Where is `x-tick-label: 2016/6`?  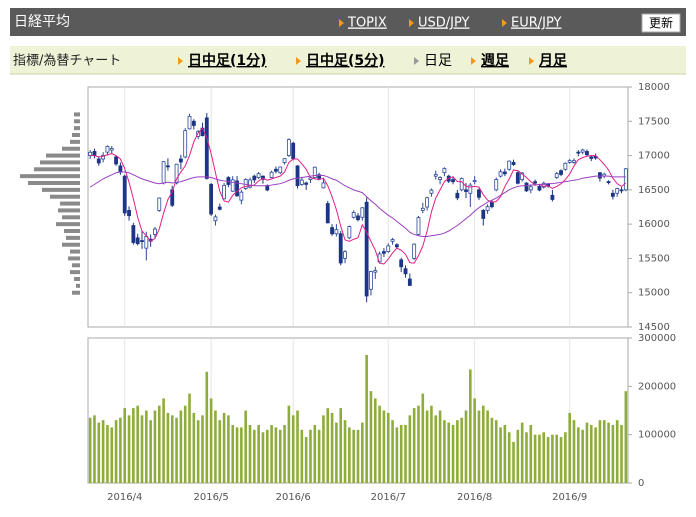 x-tick-label: 2016/6 is located at coordinates (293, 497).